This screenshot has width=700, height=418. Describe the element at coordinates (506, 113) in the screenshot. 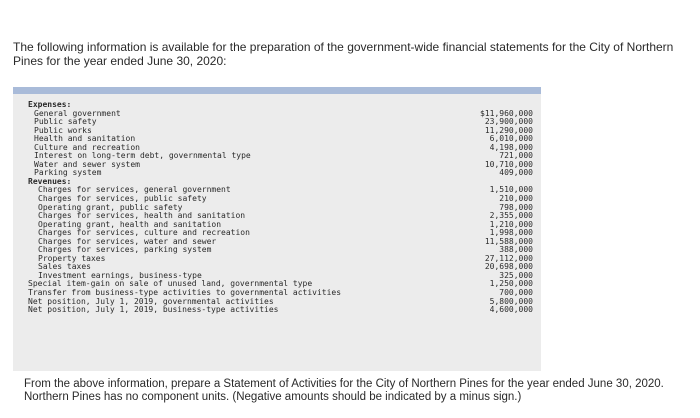

I see `expense-amount: $11,960,000` at that location.